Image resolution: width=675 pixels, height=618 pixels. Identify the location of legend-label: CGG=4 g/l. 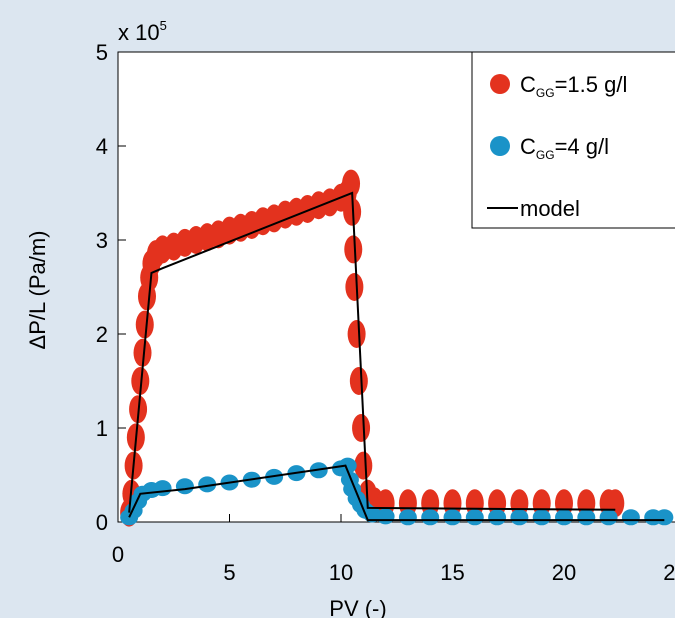
(564, 148).